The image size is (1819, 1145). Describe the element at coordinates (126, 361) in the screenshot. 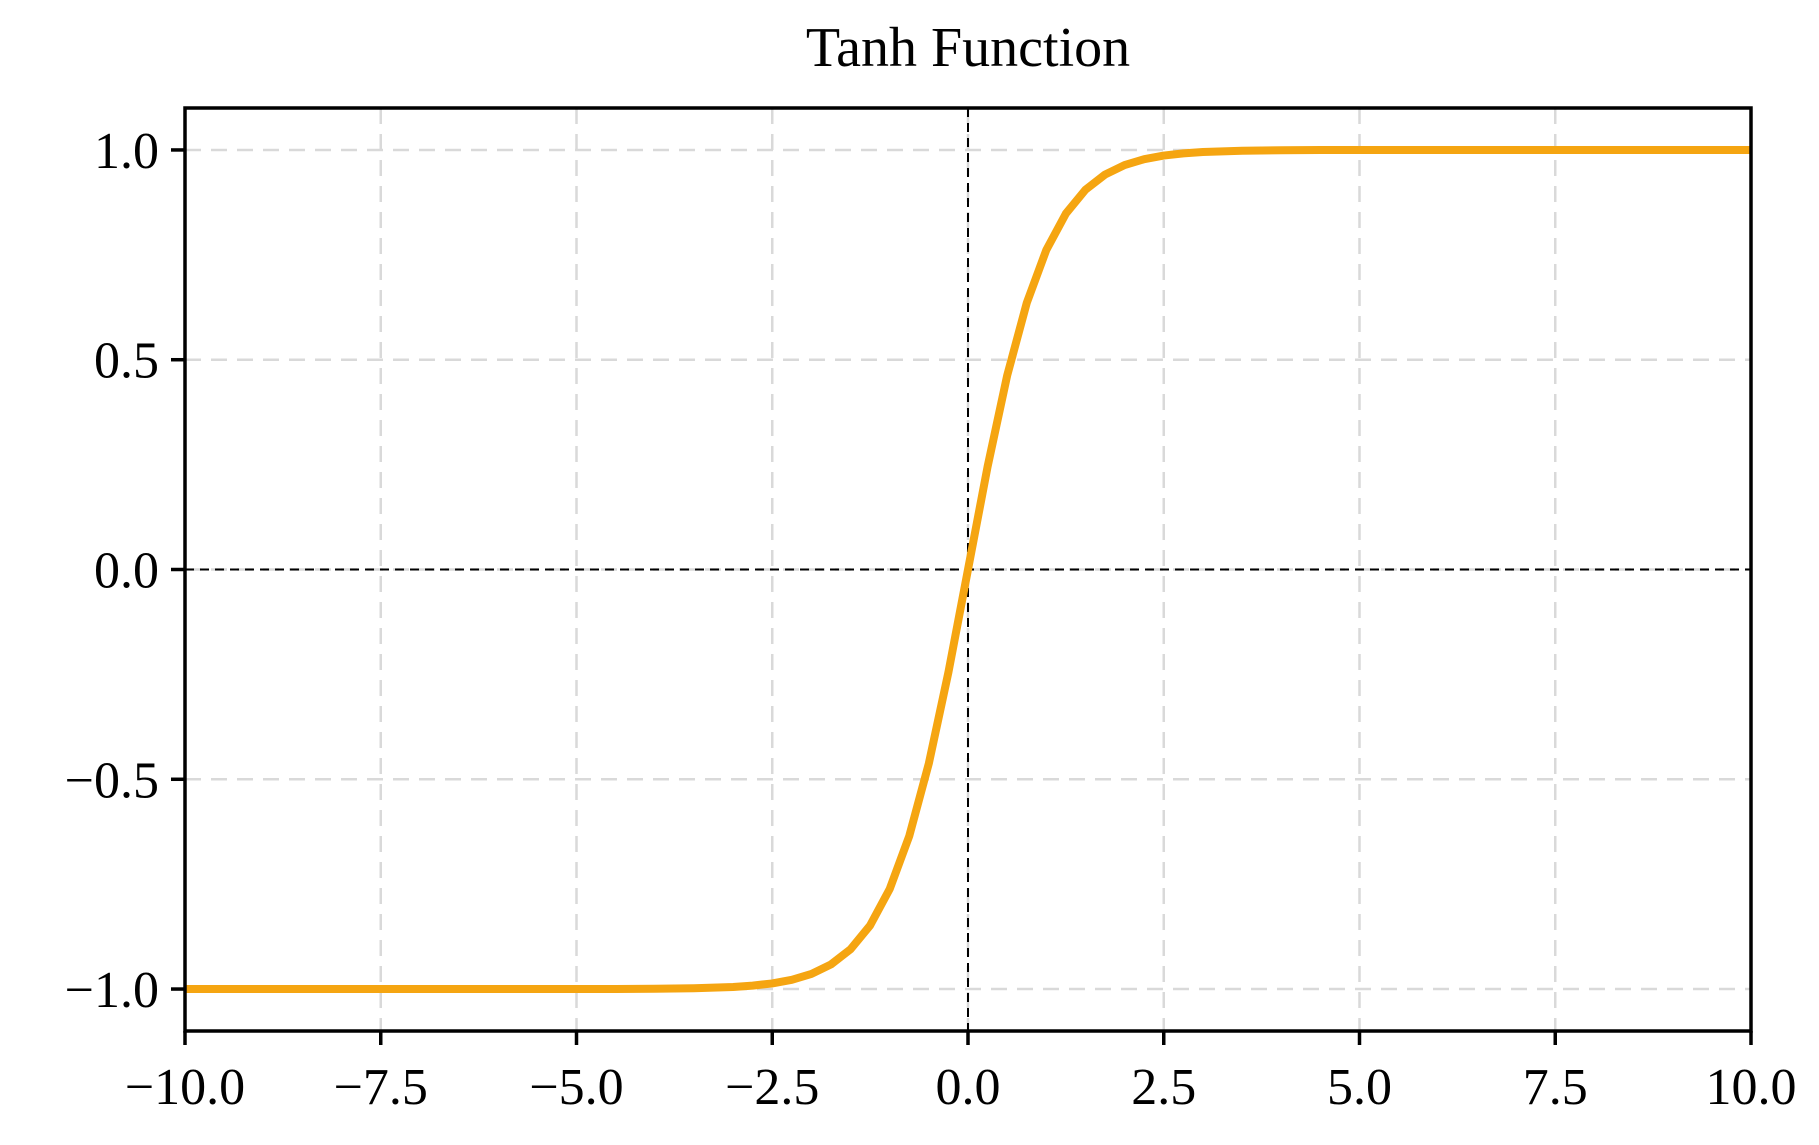

I see `y-tick-label-3: 0.5` at that location.